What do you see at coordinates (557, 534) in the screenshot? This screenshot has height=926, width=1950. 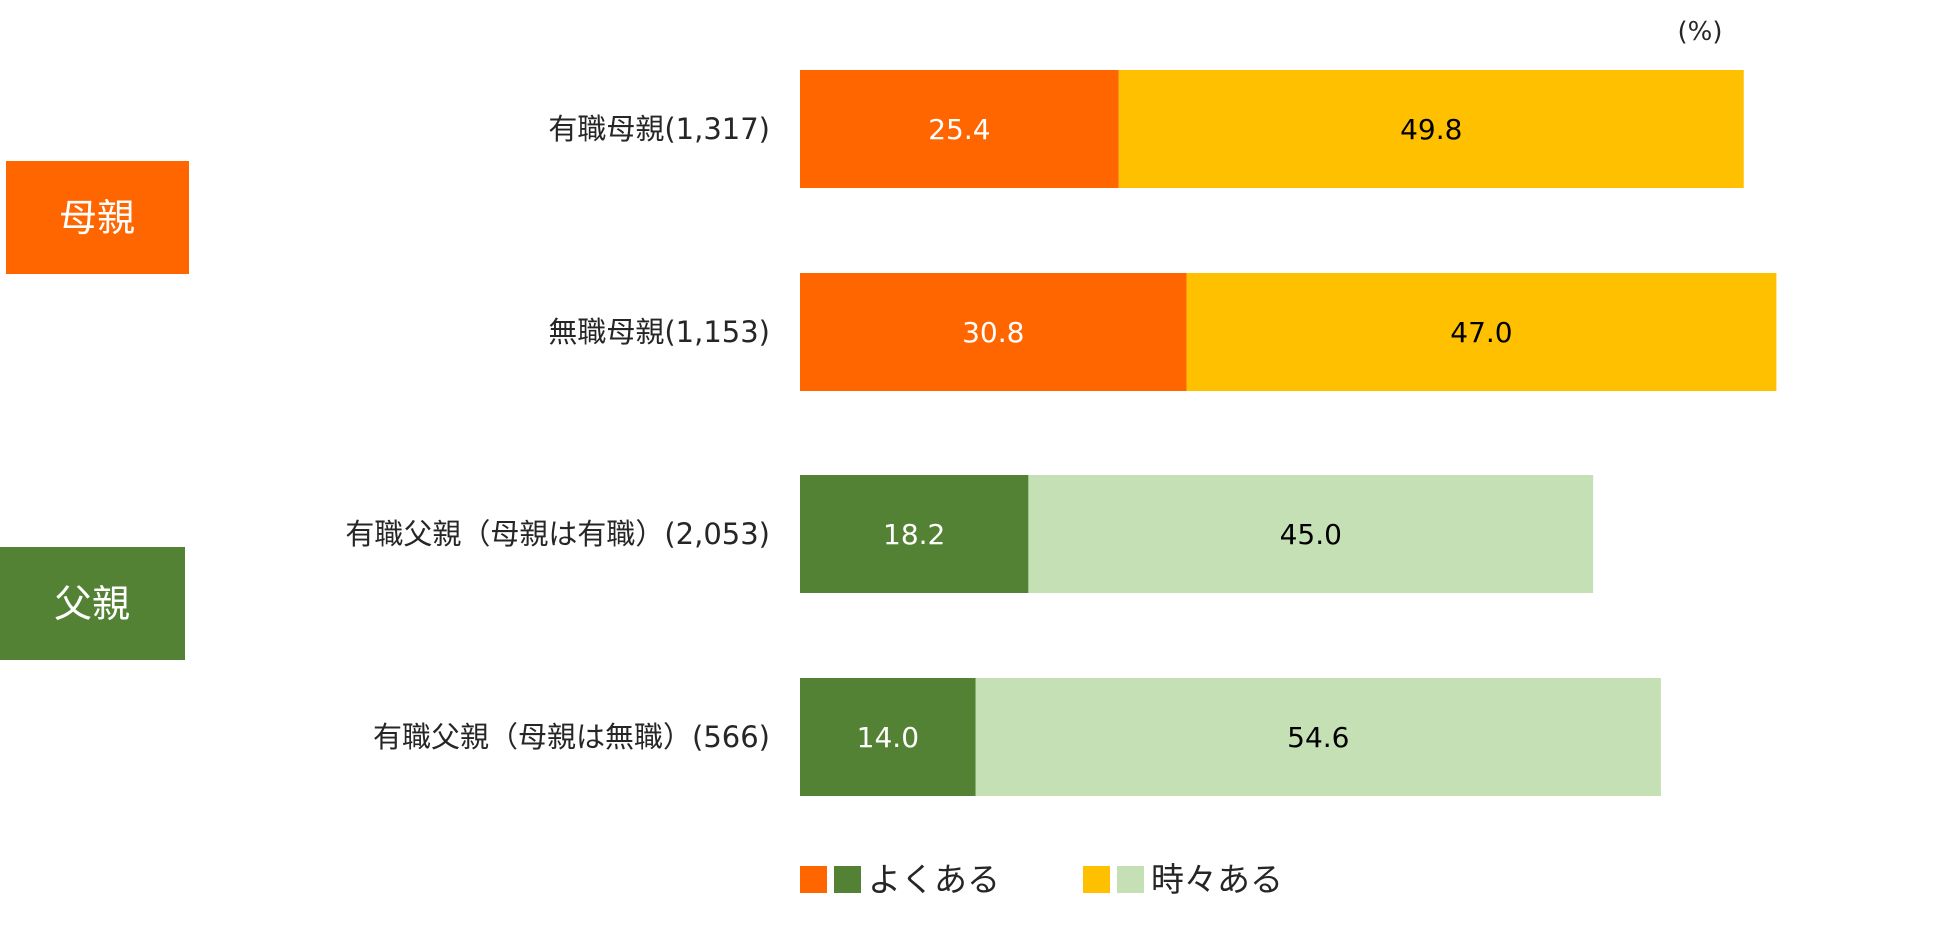 I see `category-label: 有職父親（母親は有職）(2,053)` at bounding box center [557, 534].